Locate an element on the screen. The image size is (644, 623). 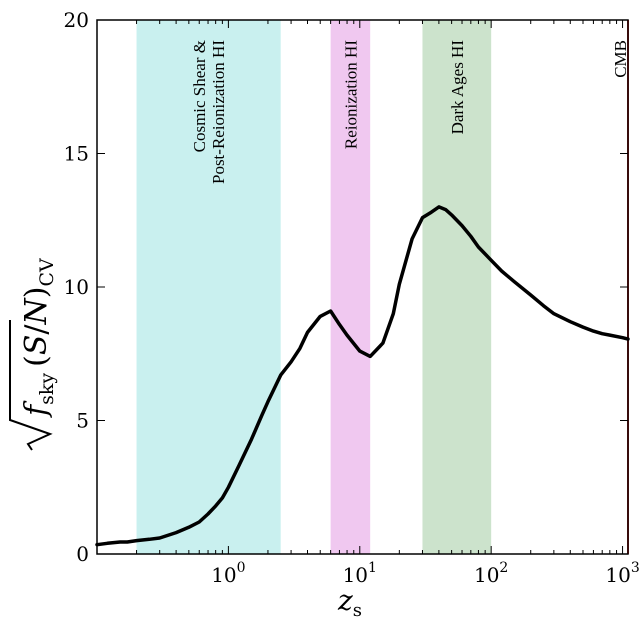
x-tick-exp: 1 is located at coordinates (372, 568).